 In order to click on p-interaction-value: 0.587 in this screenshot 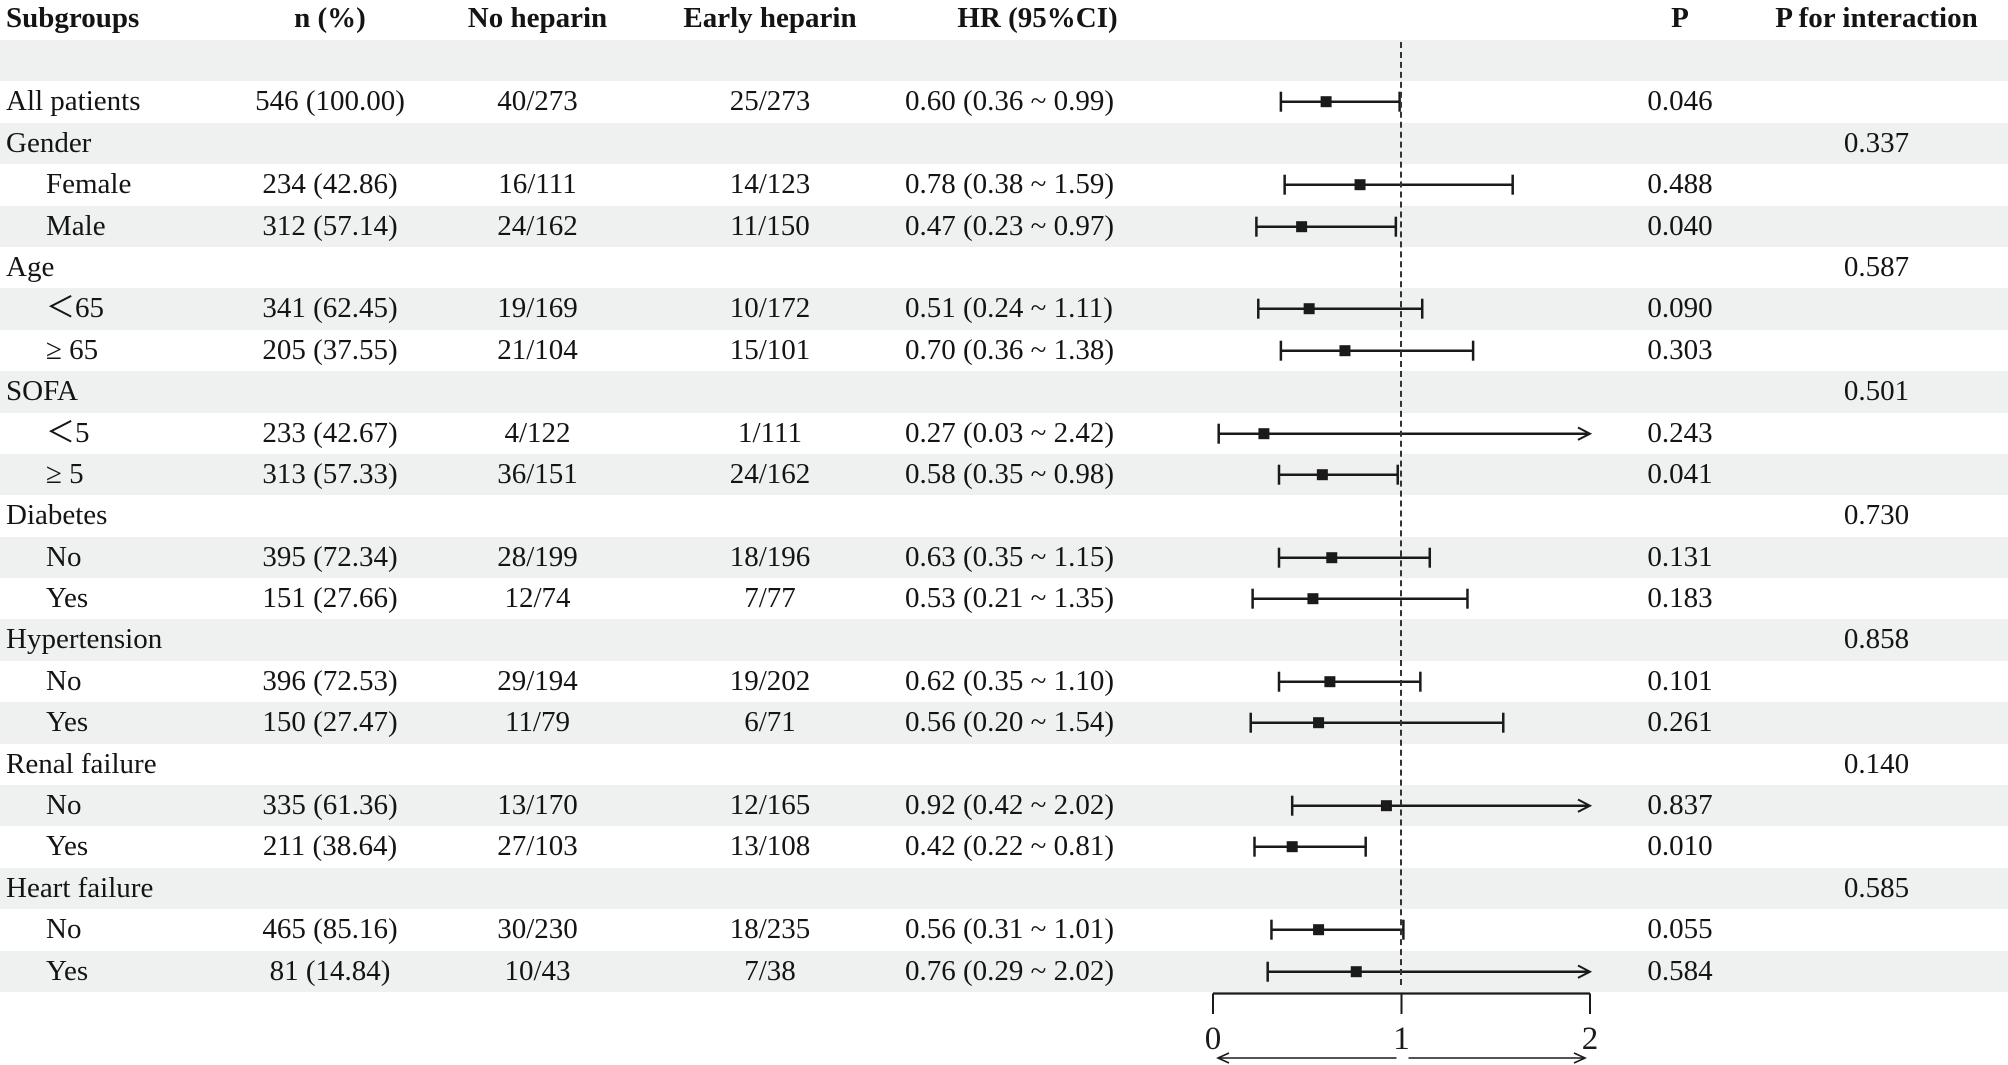, I will do `click(1876, 266)`.